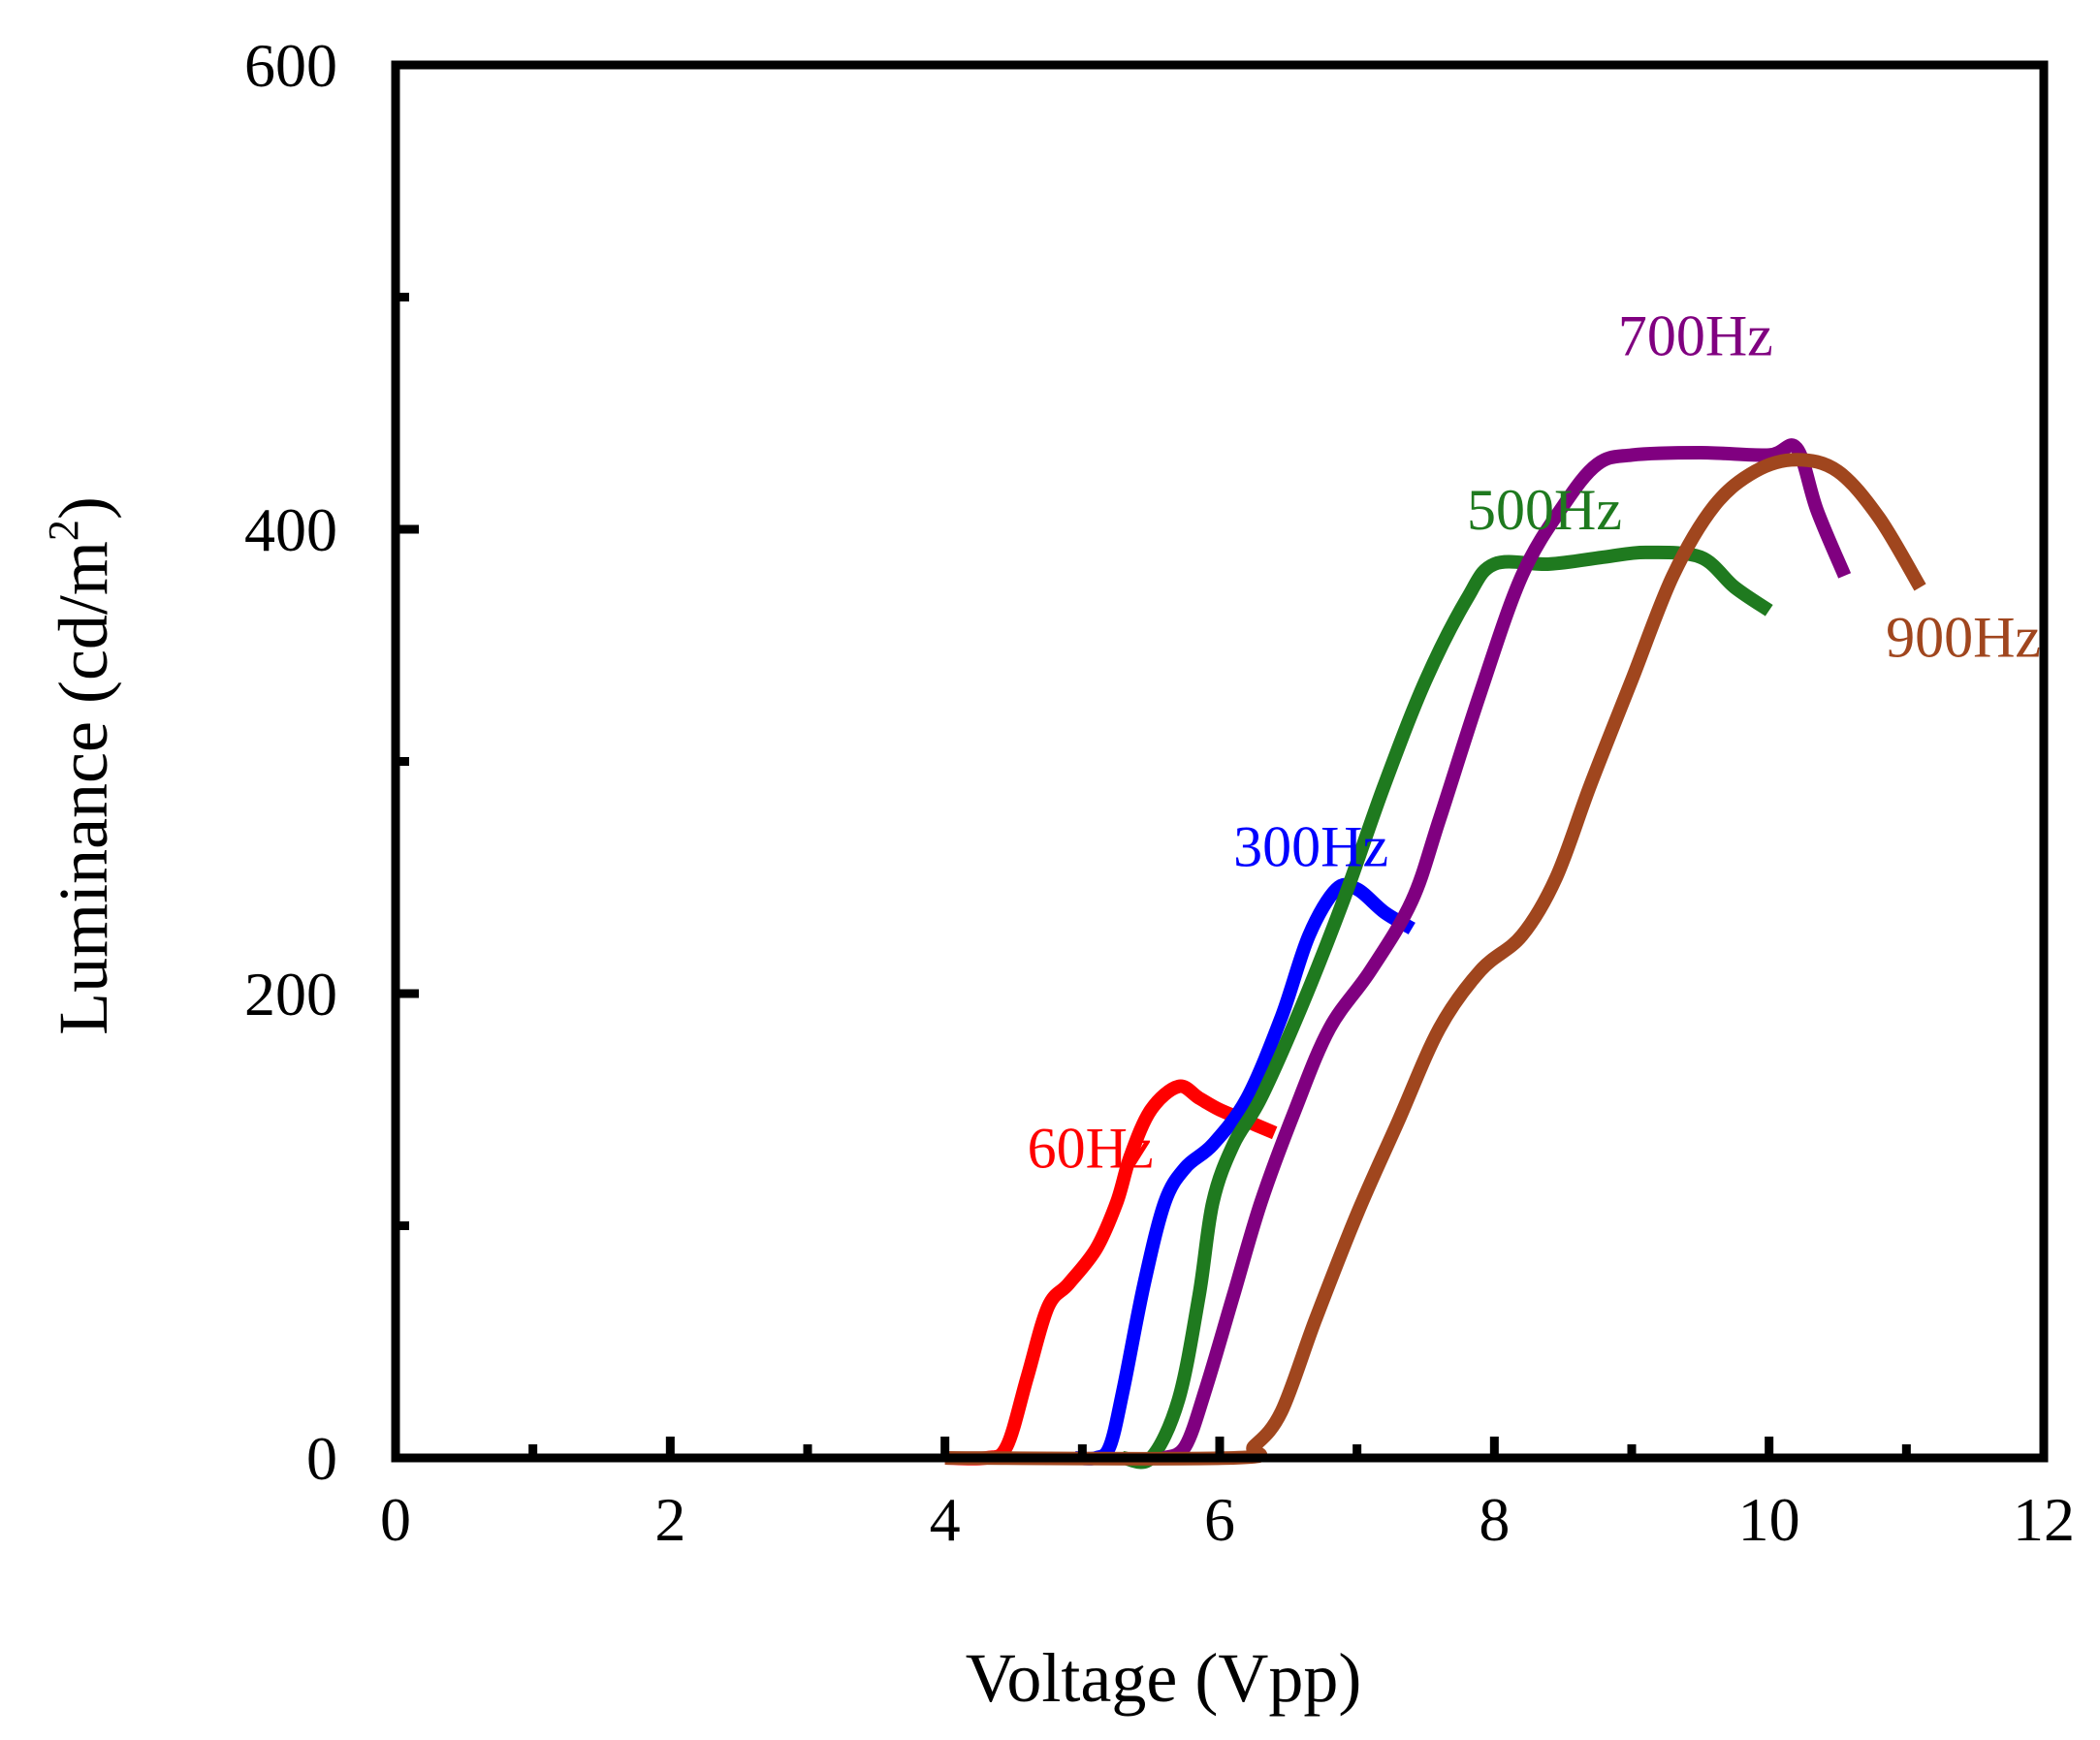 Image resolution: width=2100 pixels, height=1740 pixels. What do you see at coordinates (1695, 335) in the screenshot?
I see `series-label-700hz: 700Hz` at bounding box center [1695, 335].